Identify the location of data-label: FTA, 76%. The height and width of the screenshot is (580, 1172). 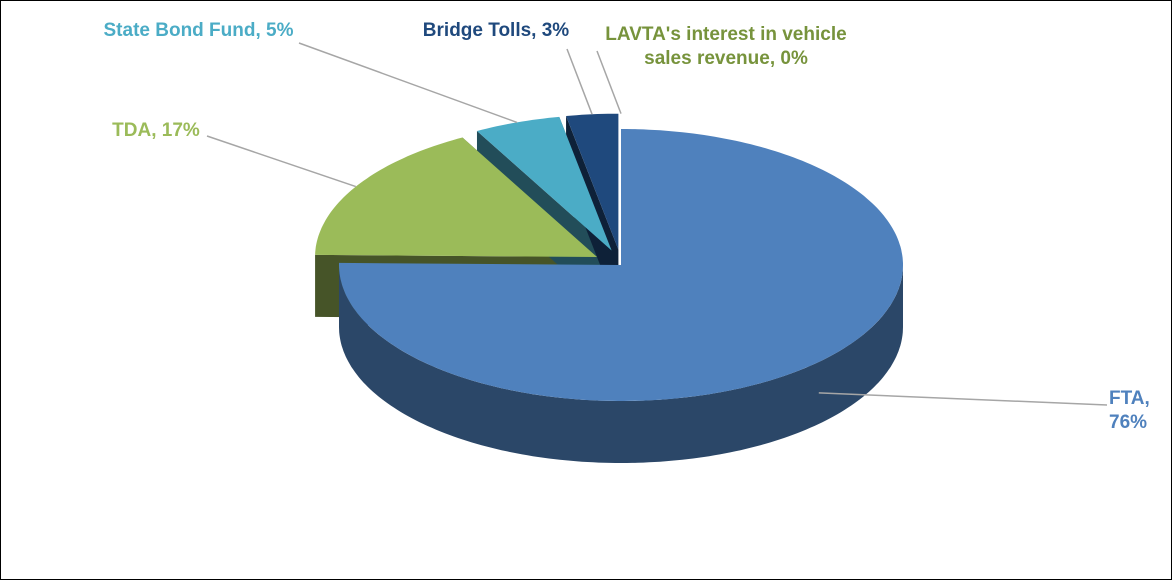
(1129, 410).